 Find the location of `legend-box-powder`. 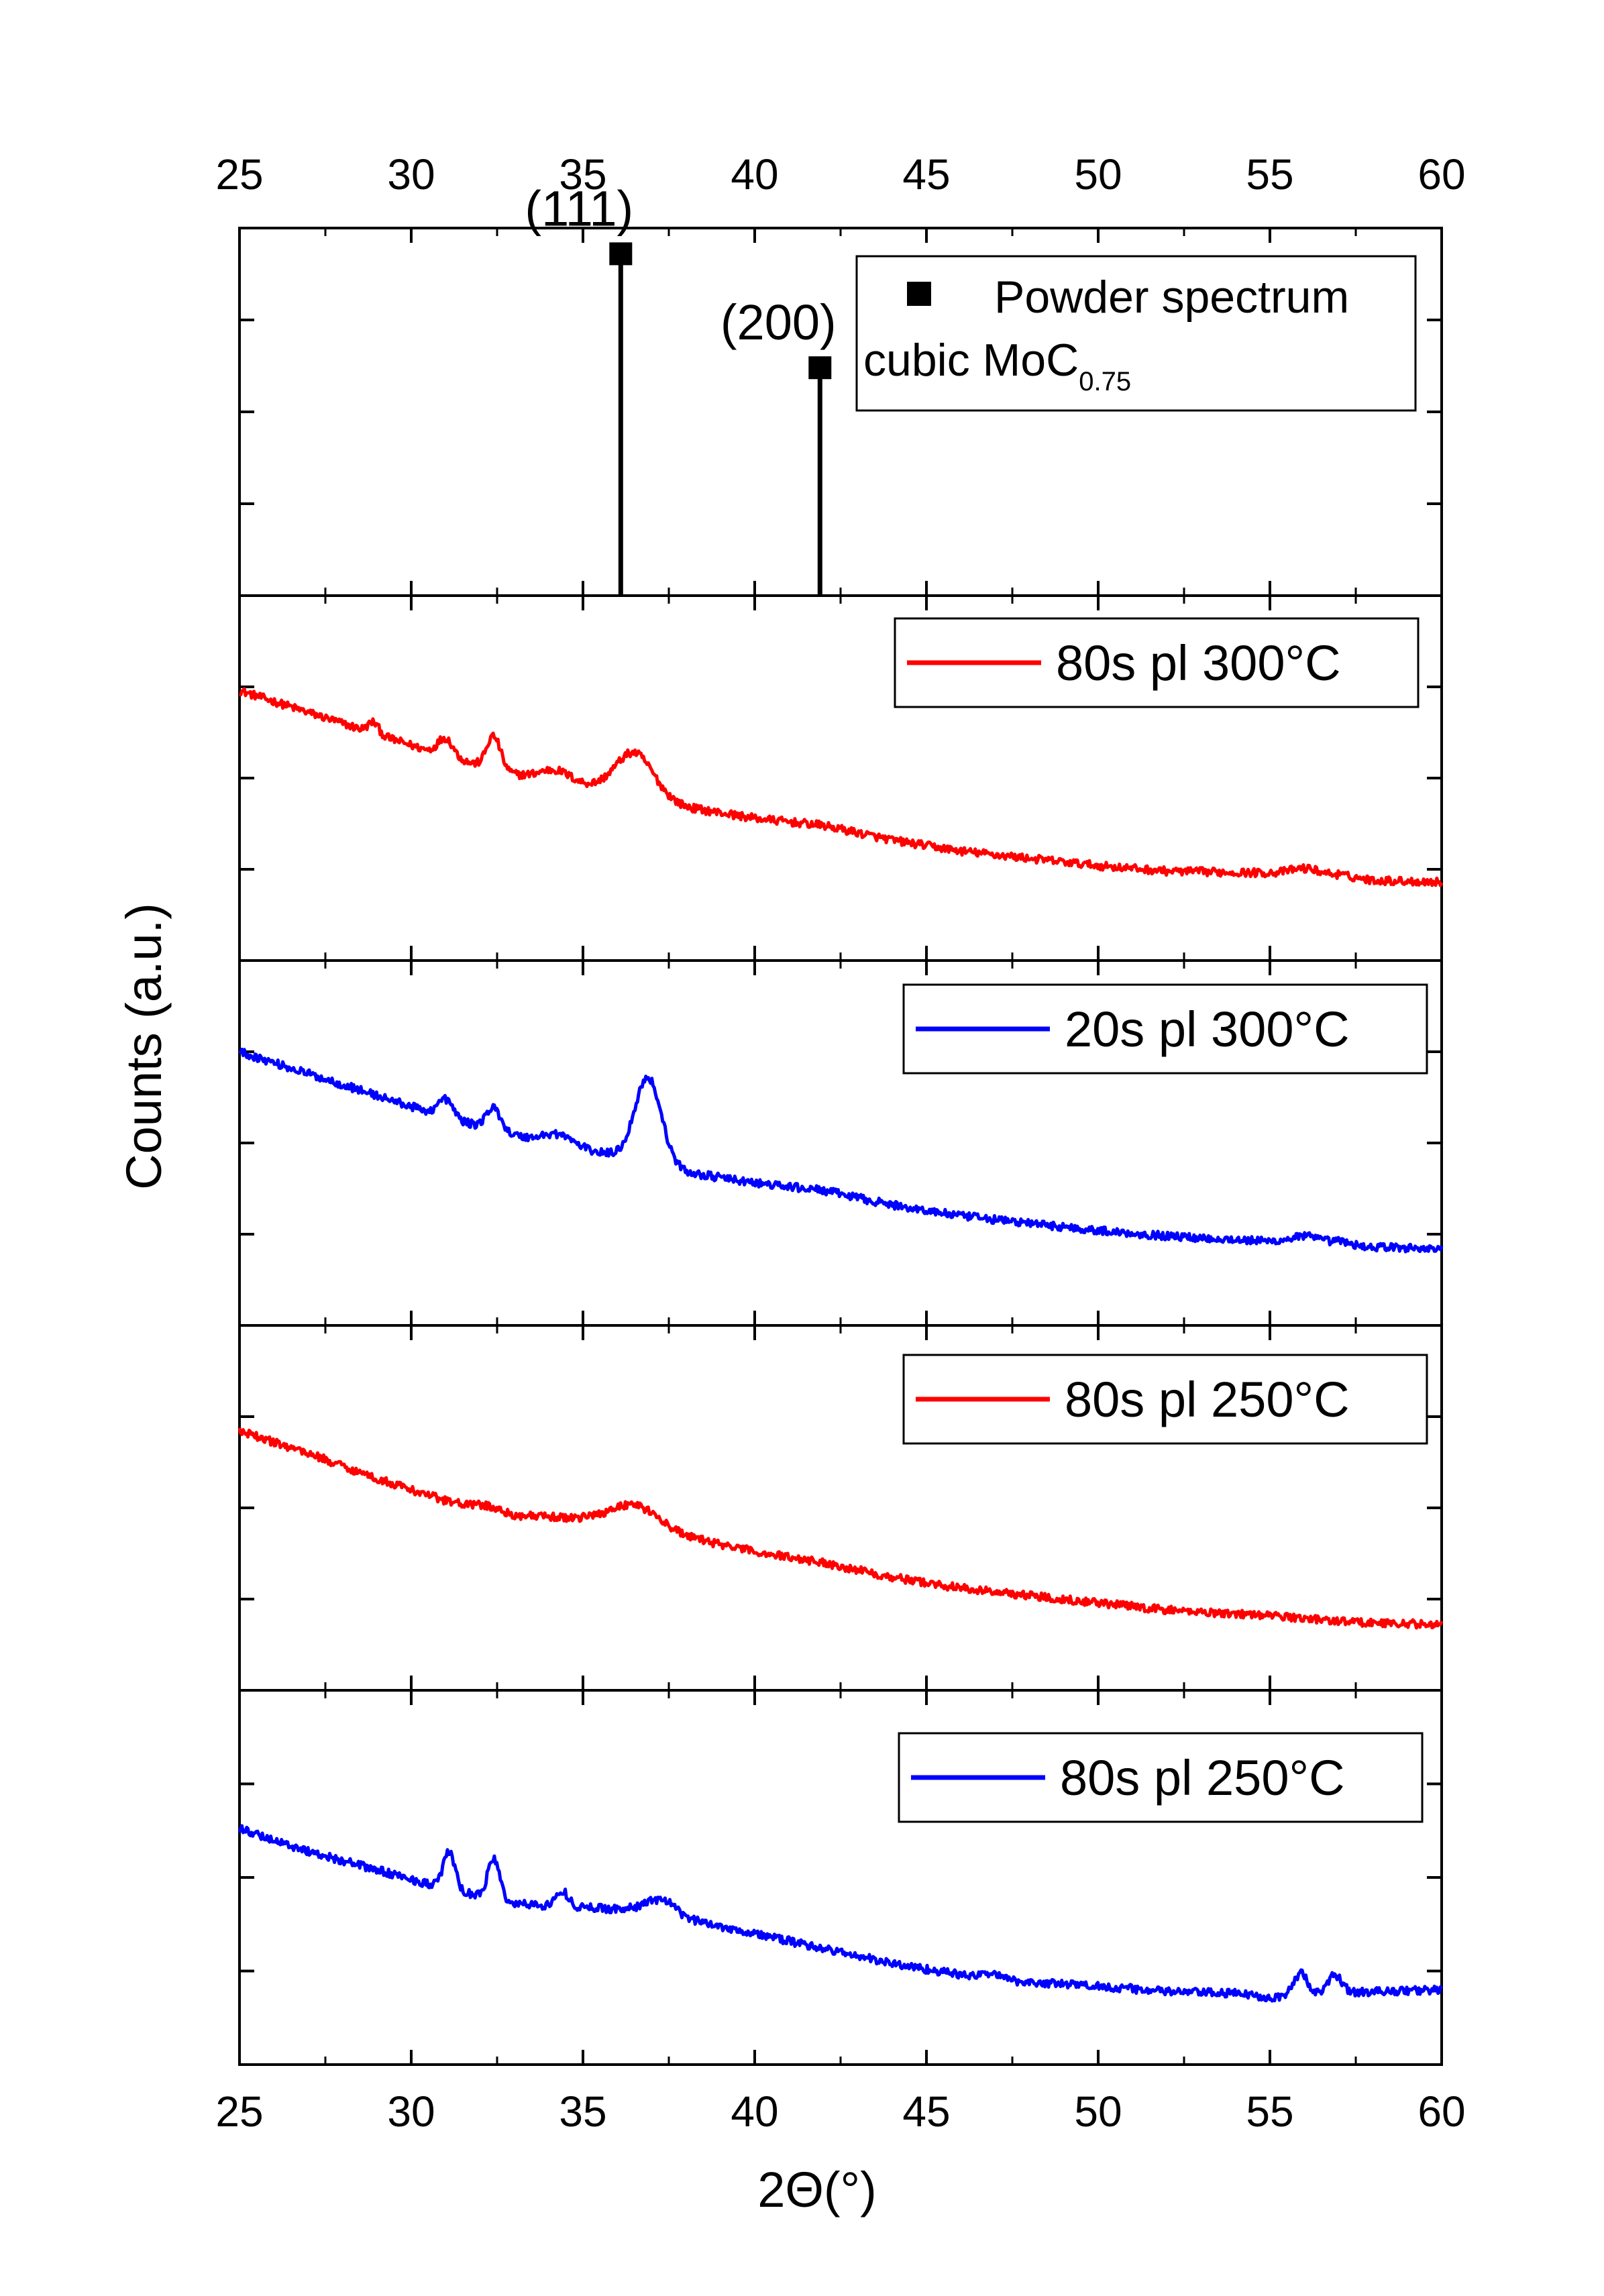

legend-box-powder is located at coordinates (1136, 333).